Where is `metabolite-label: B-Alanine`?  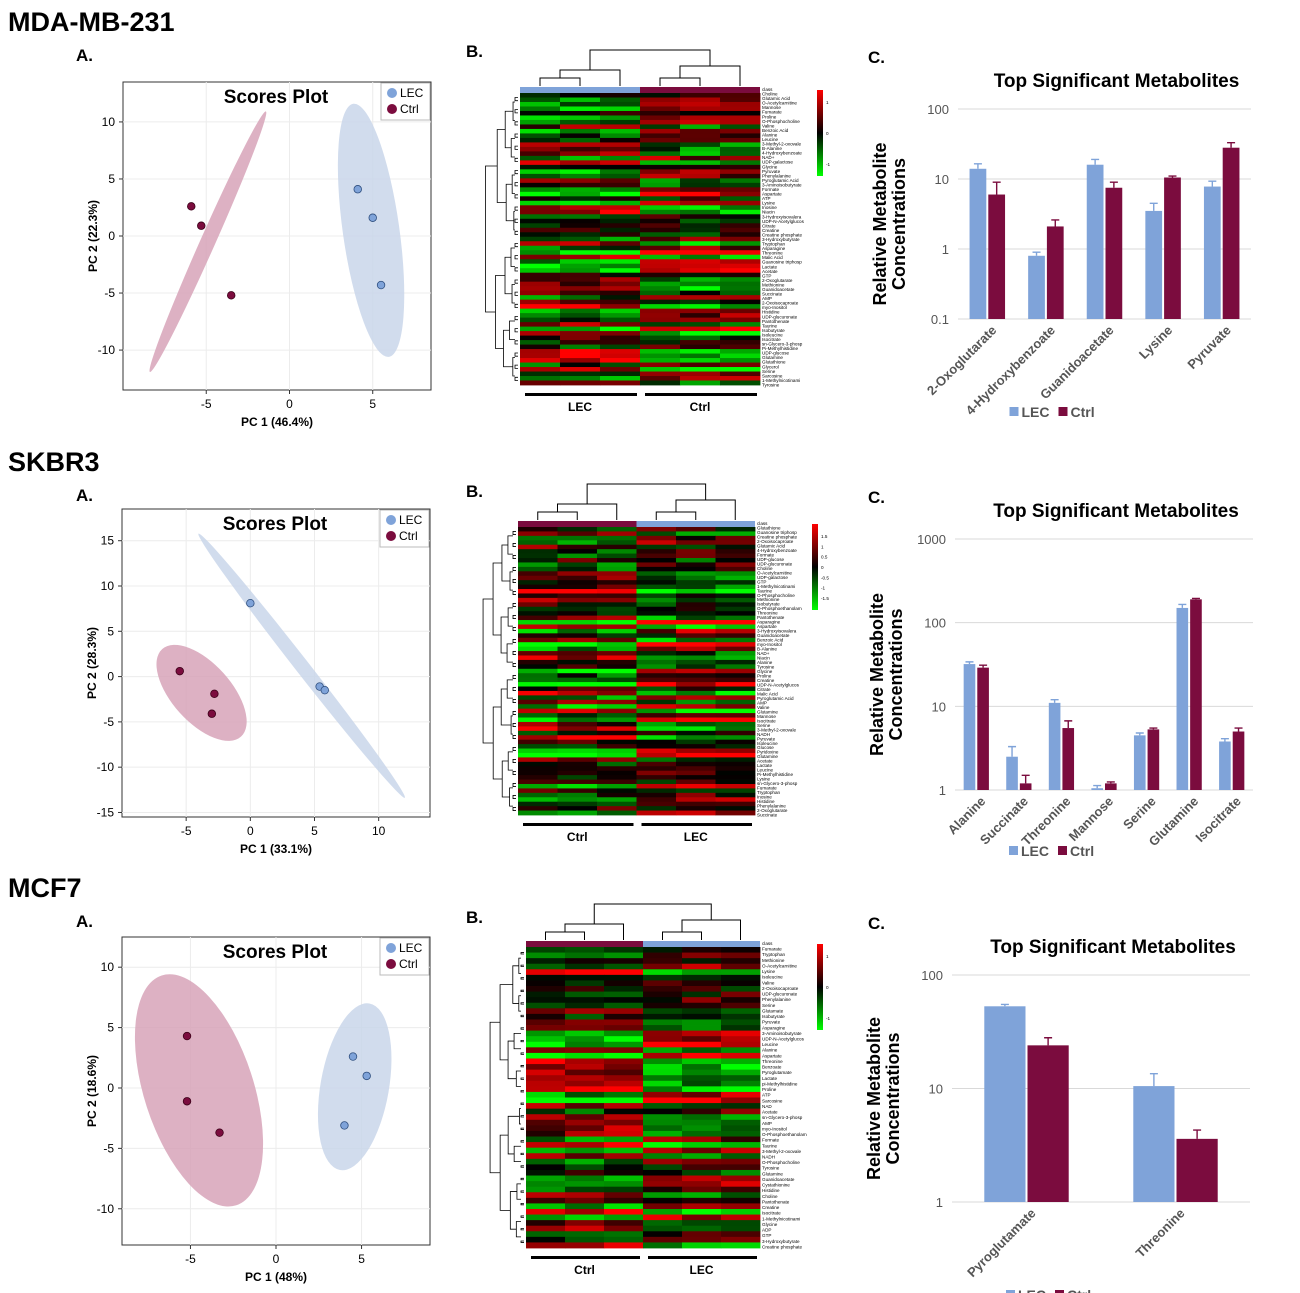 metabolite-label: B-Alanine is located at coordinates (767, 649).